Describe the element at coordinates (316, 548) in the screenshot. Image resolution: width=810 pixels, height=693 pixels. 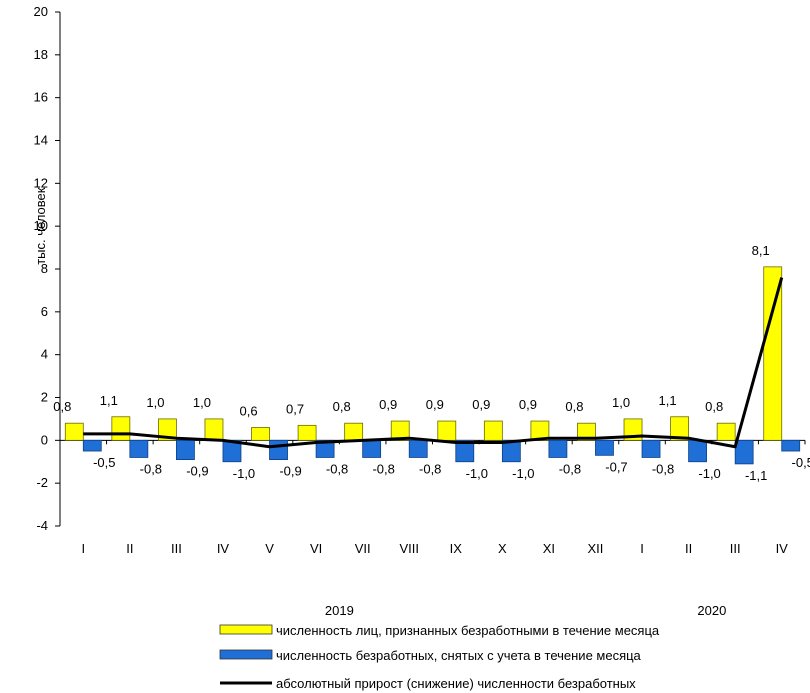
I see `x-tick-label: VI` at that location.